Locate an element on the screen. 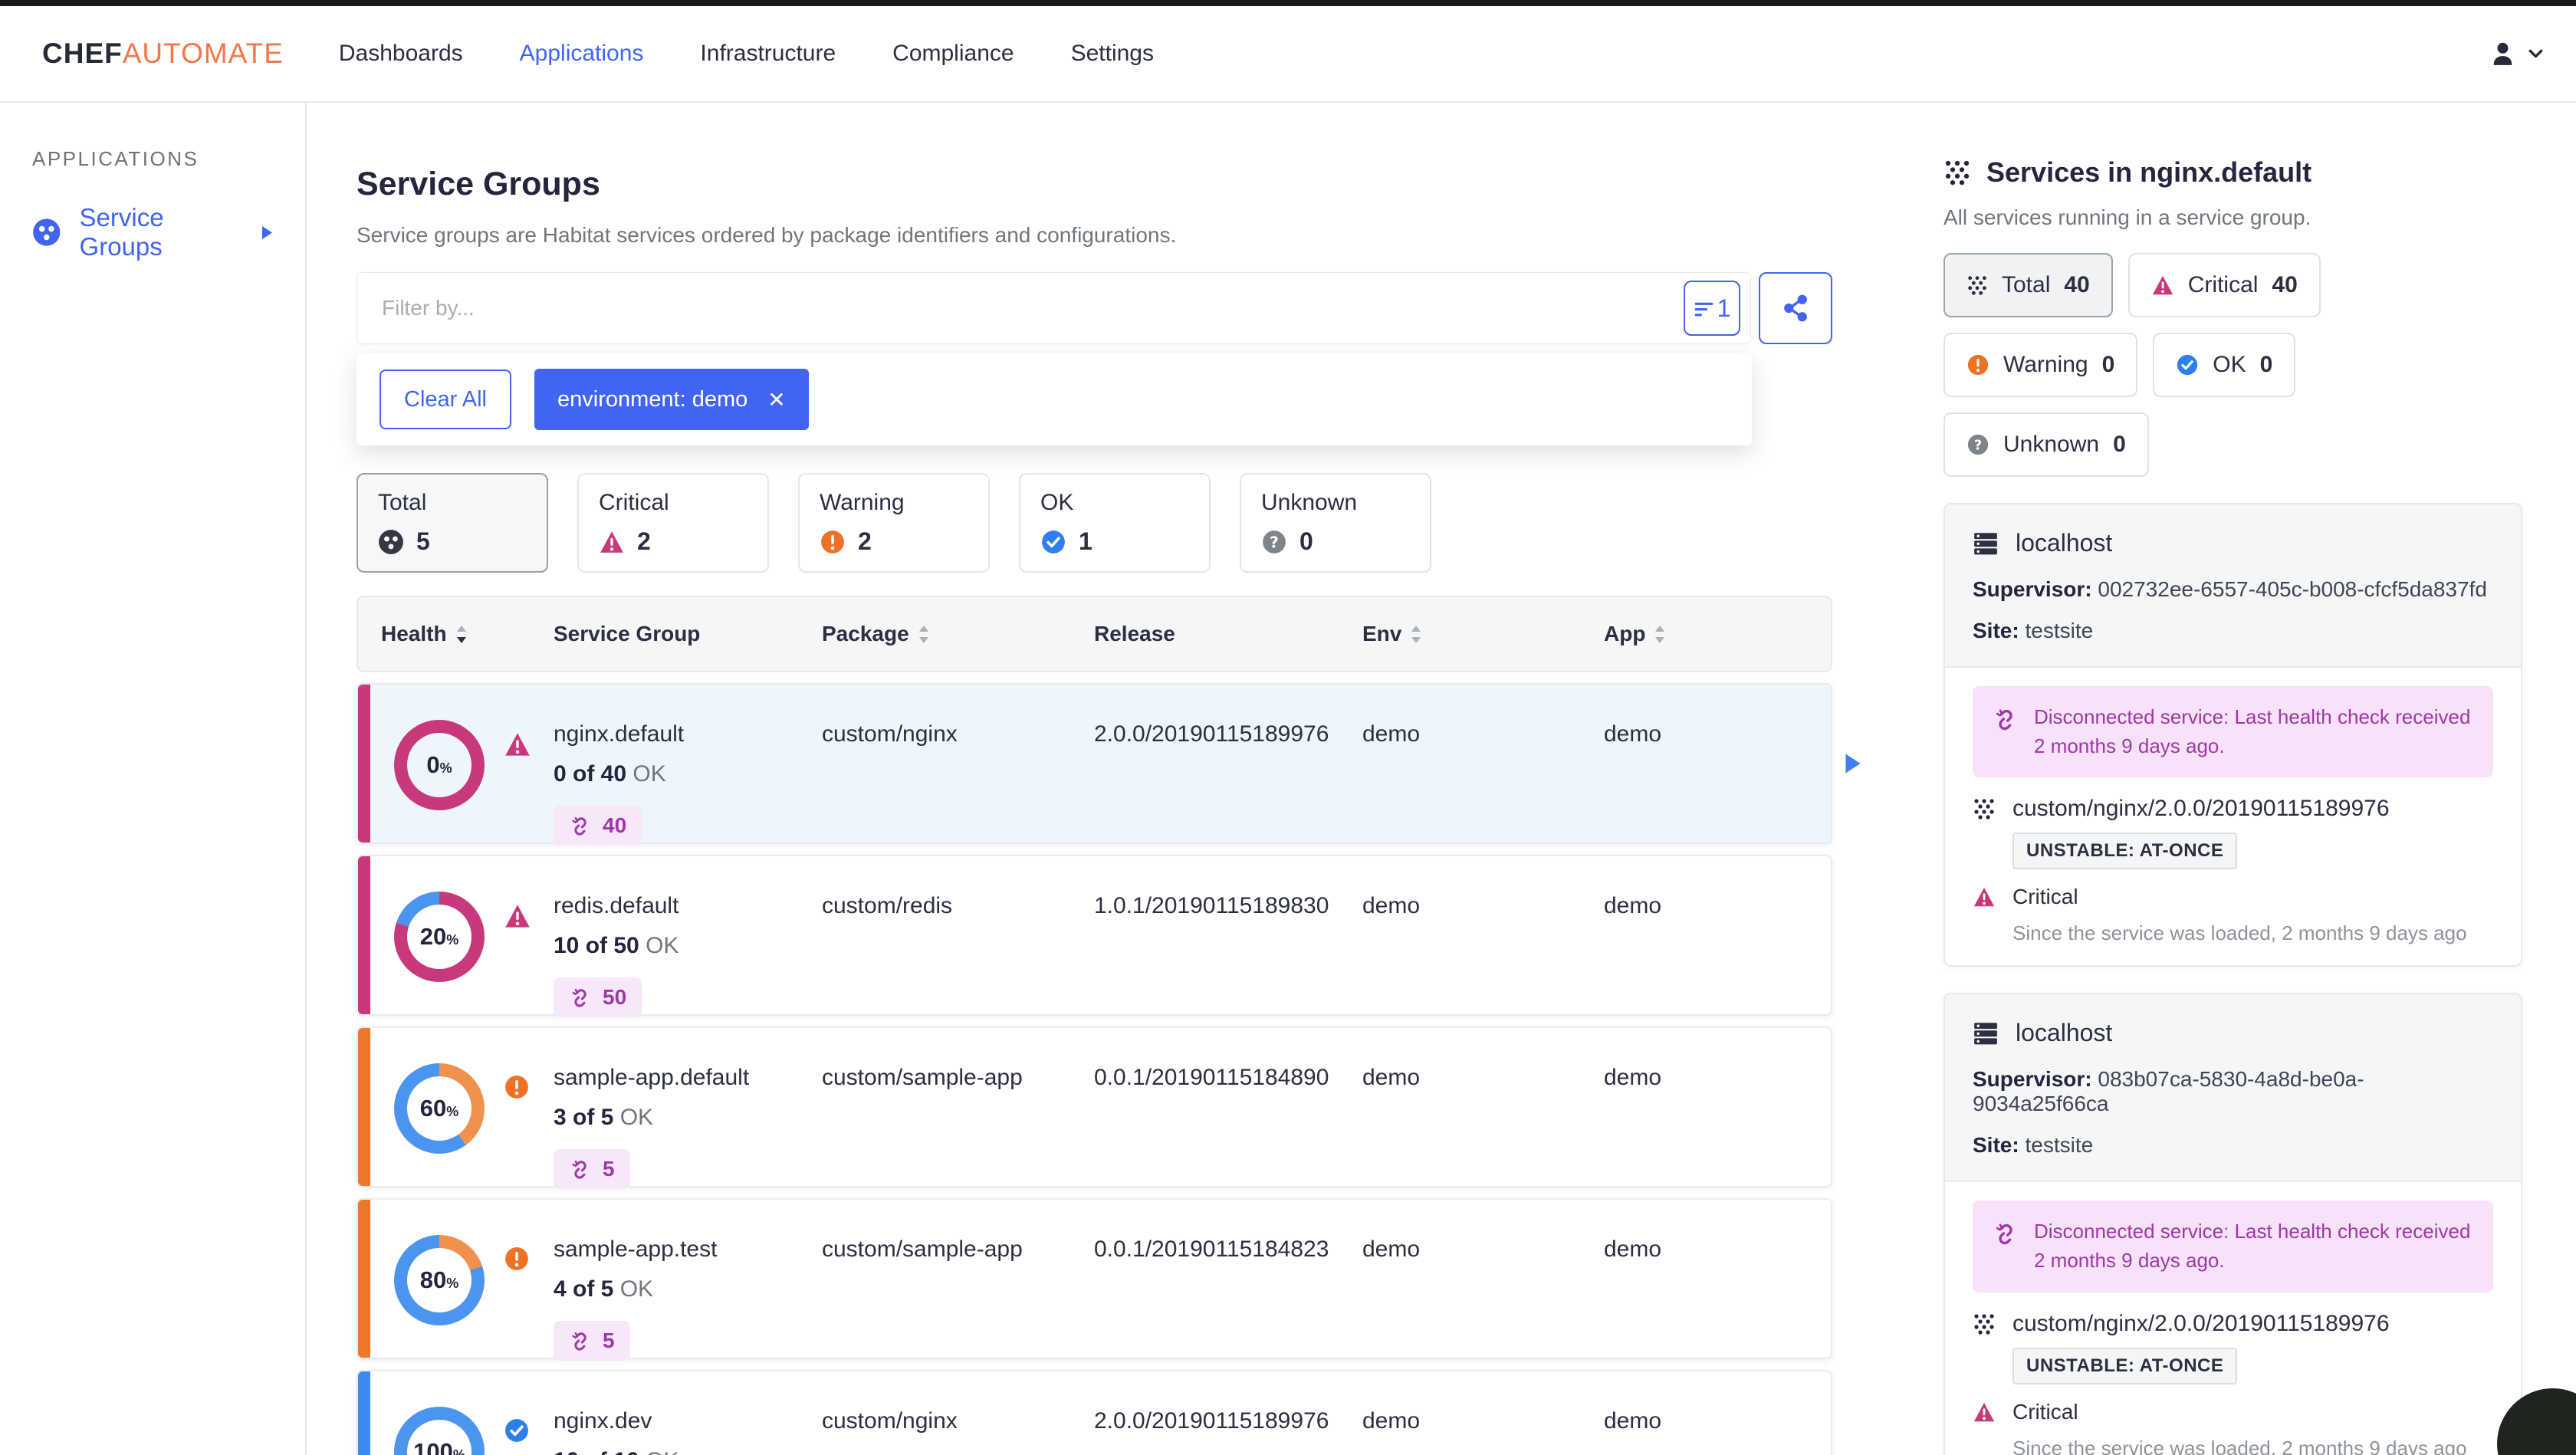 The height and width of the screenshot is (1455, 2576). column-env: Env is located at coordinates (1483, 634).